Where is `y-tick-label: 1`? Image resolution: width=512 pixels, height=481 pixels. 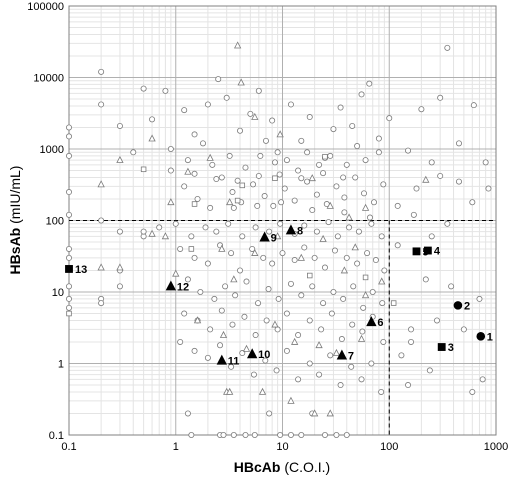
y-tick-label: 1 is located at coordinates (61, 365).